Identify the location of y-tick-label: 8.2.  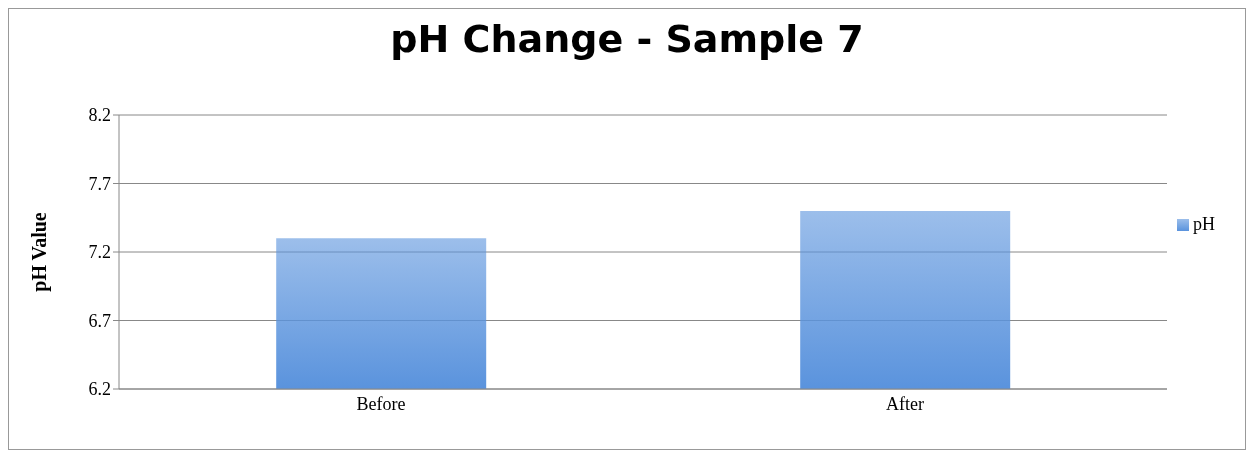
(99, 115).